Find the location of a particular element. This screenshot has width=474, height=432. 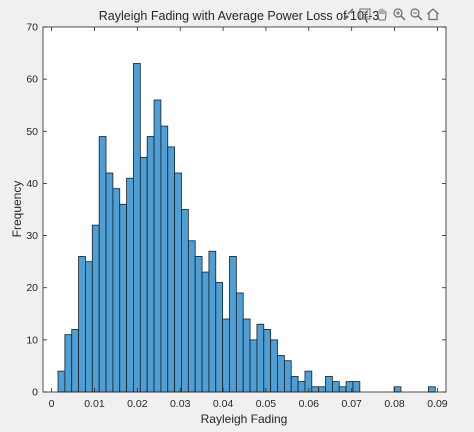

datatip-icon is located at coordinates (365, 14).